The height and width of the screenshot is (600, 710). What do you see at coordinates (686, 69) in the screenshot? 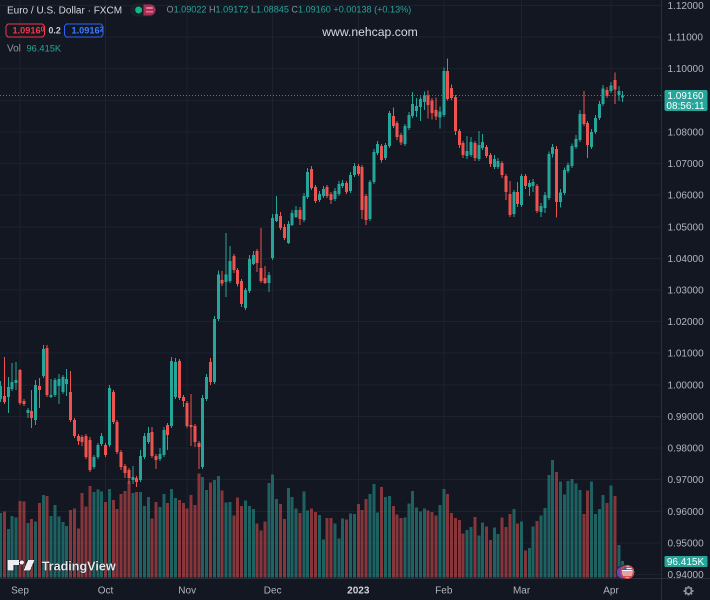
I see `svg-text: 1.10000` at bounding box center [686, 69].